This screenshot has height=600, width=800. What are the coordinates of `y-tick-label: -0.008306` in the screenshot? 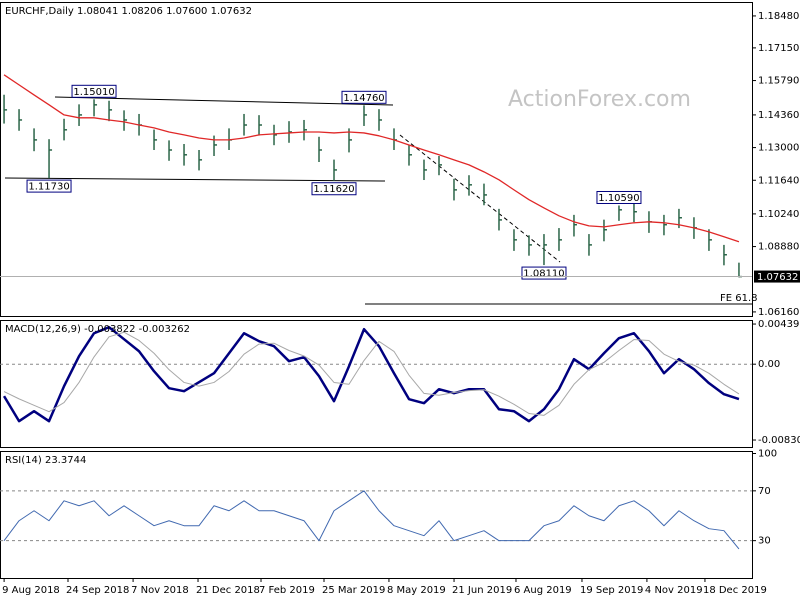 It's located at (779, 440).